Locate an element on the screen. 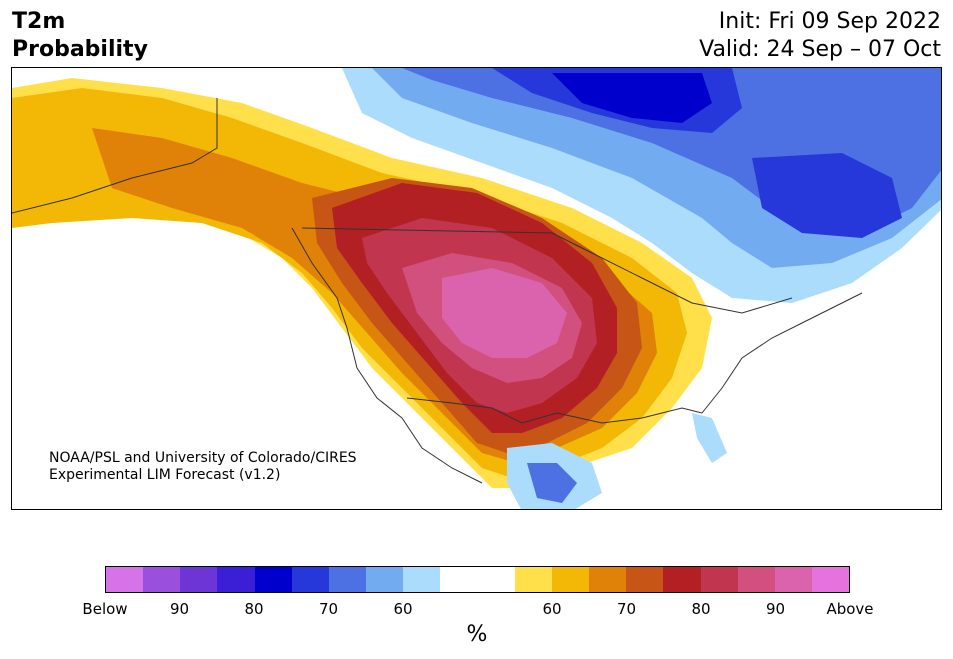  coastline-gulf is located at coordinates (629, 415).